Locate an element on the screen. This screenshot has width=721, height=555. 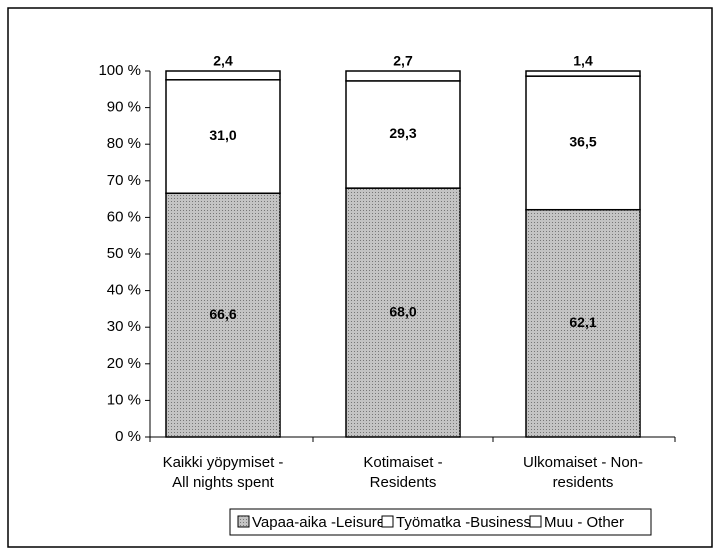
y-tick-label: 40 % is located at coordinates (124, 290).